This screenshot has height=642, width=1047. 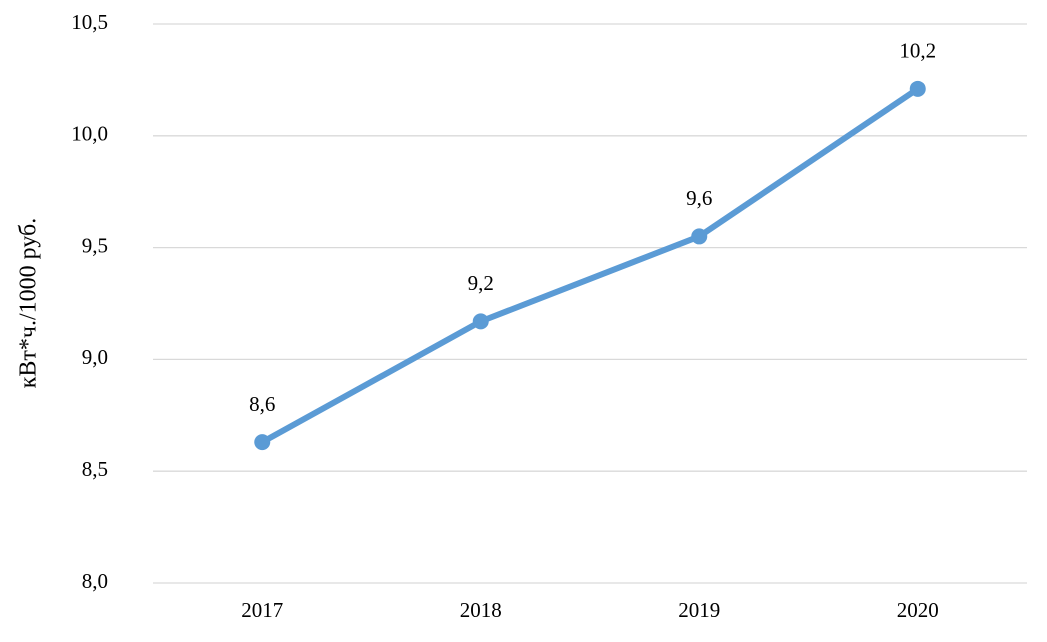 I want to click on x-tick-label: 2020, so click(x=918, y=610).